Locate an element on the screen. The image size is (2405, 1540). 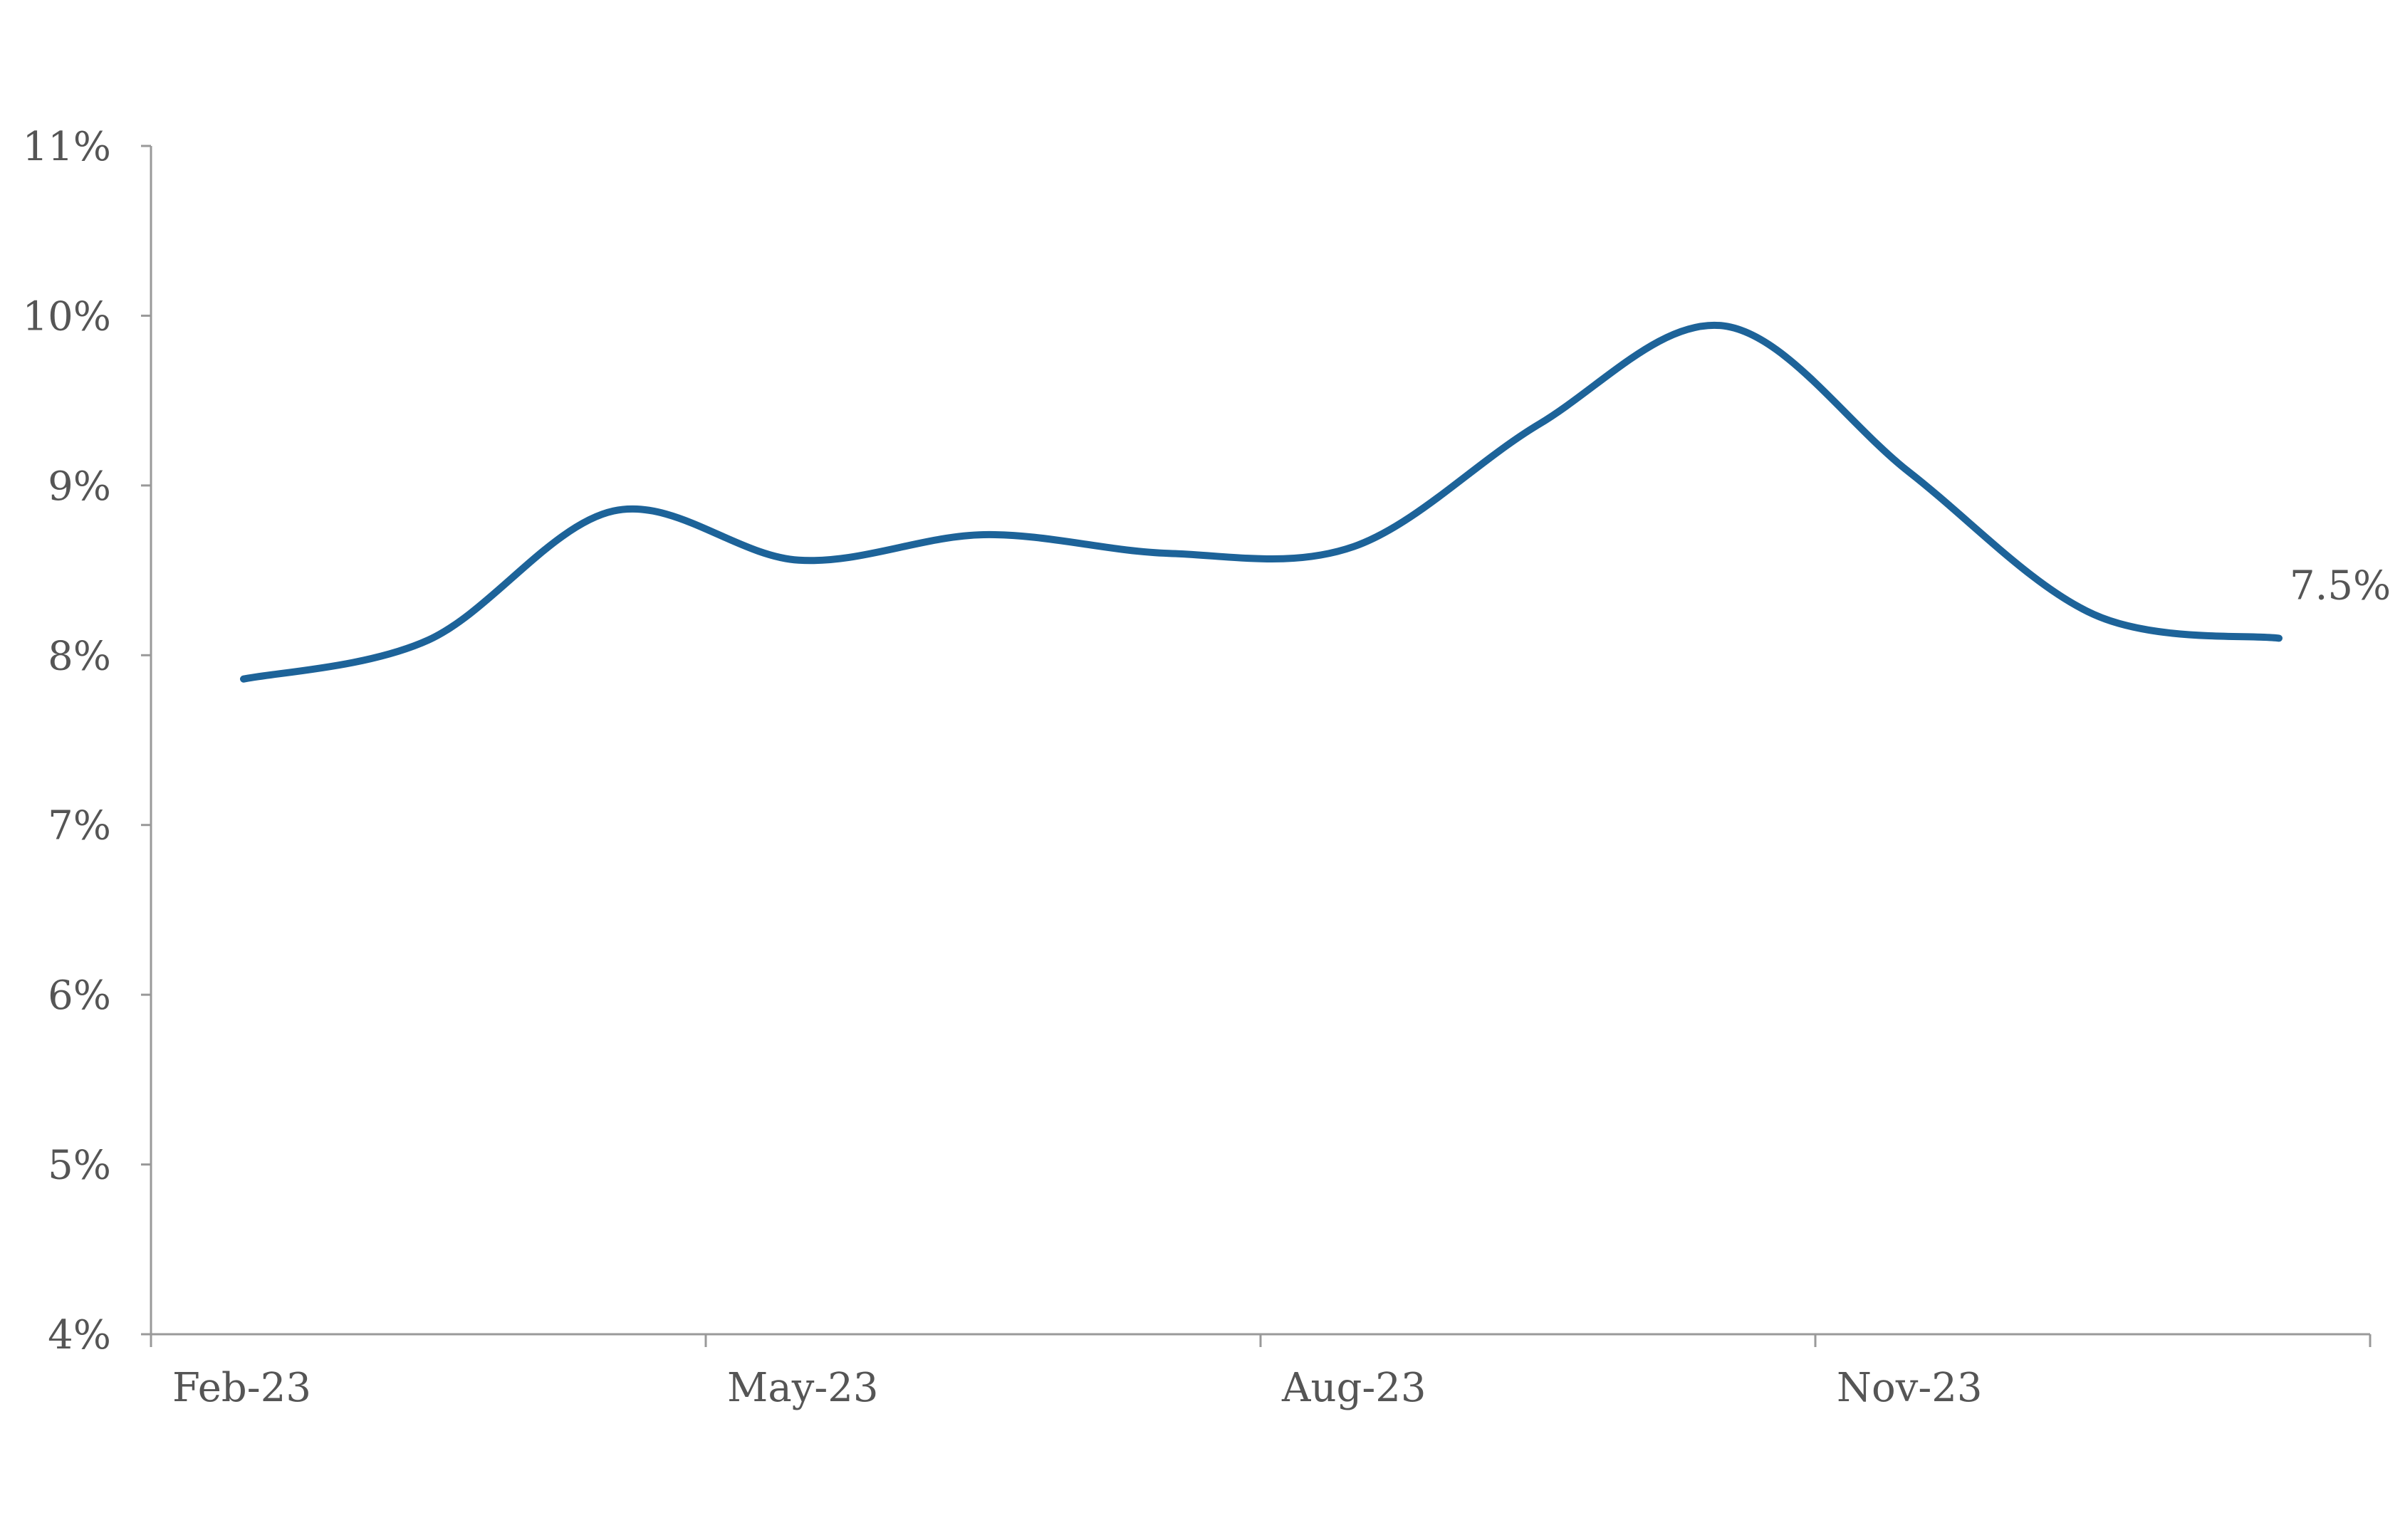
annotation-layer: 7.5% is located at coordinates (2341, 585).